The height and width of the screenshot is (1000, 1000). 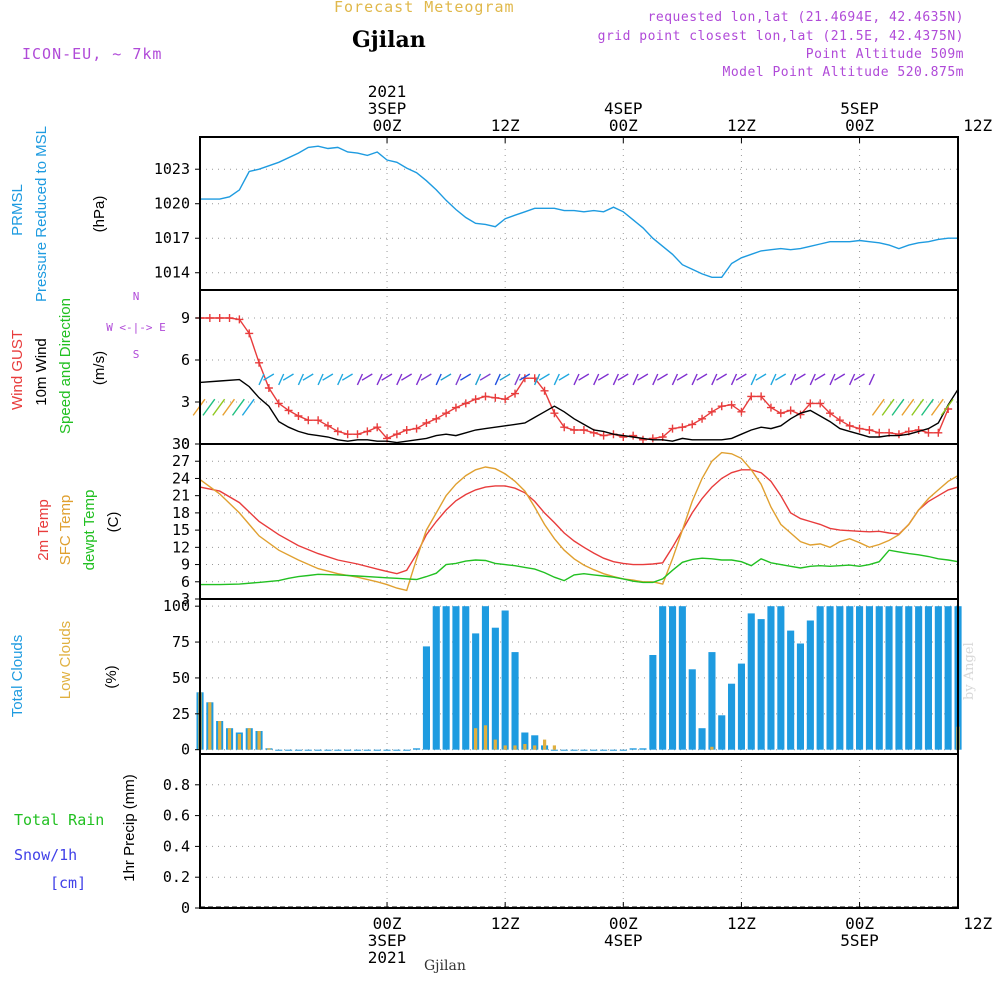 What do you see at coordinates (65, 530) in the screenshot?
I see `sfc-temp-label: SFC Temp` at bounding box center [65, 530].